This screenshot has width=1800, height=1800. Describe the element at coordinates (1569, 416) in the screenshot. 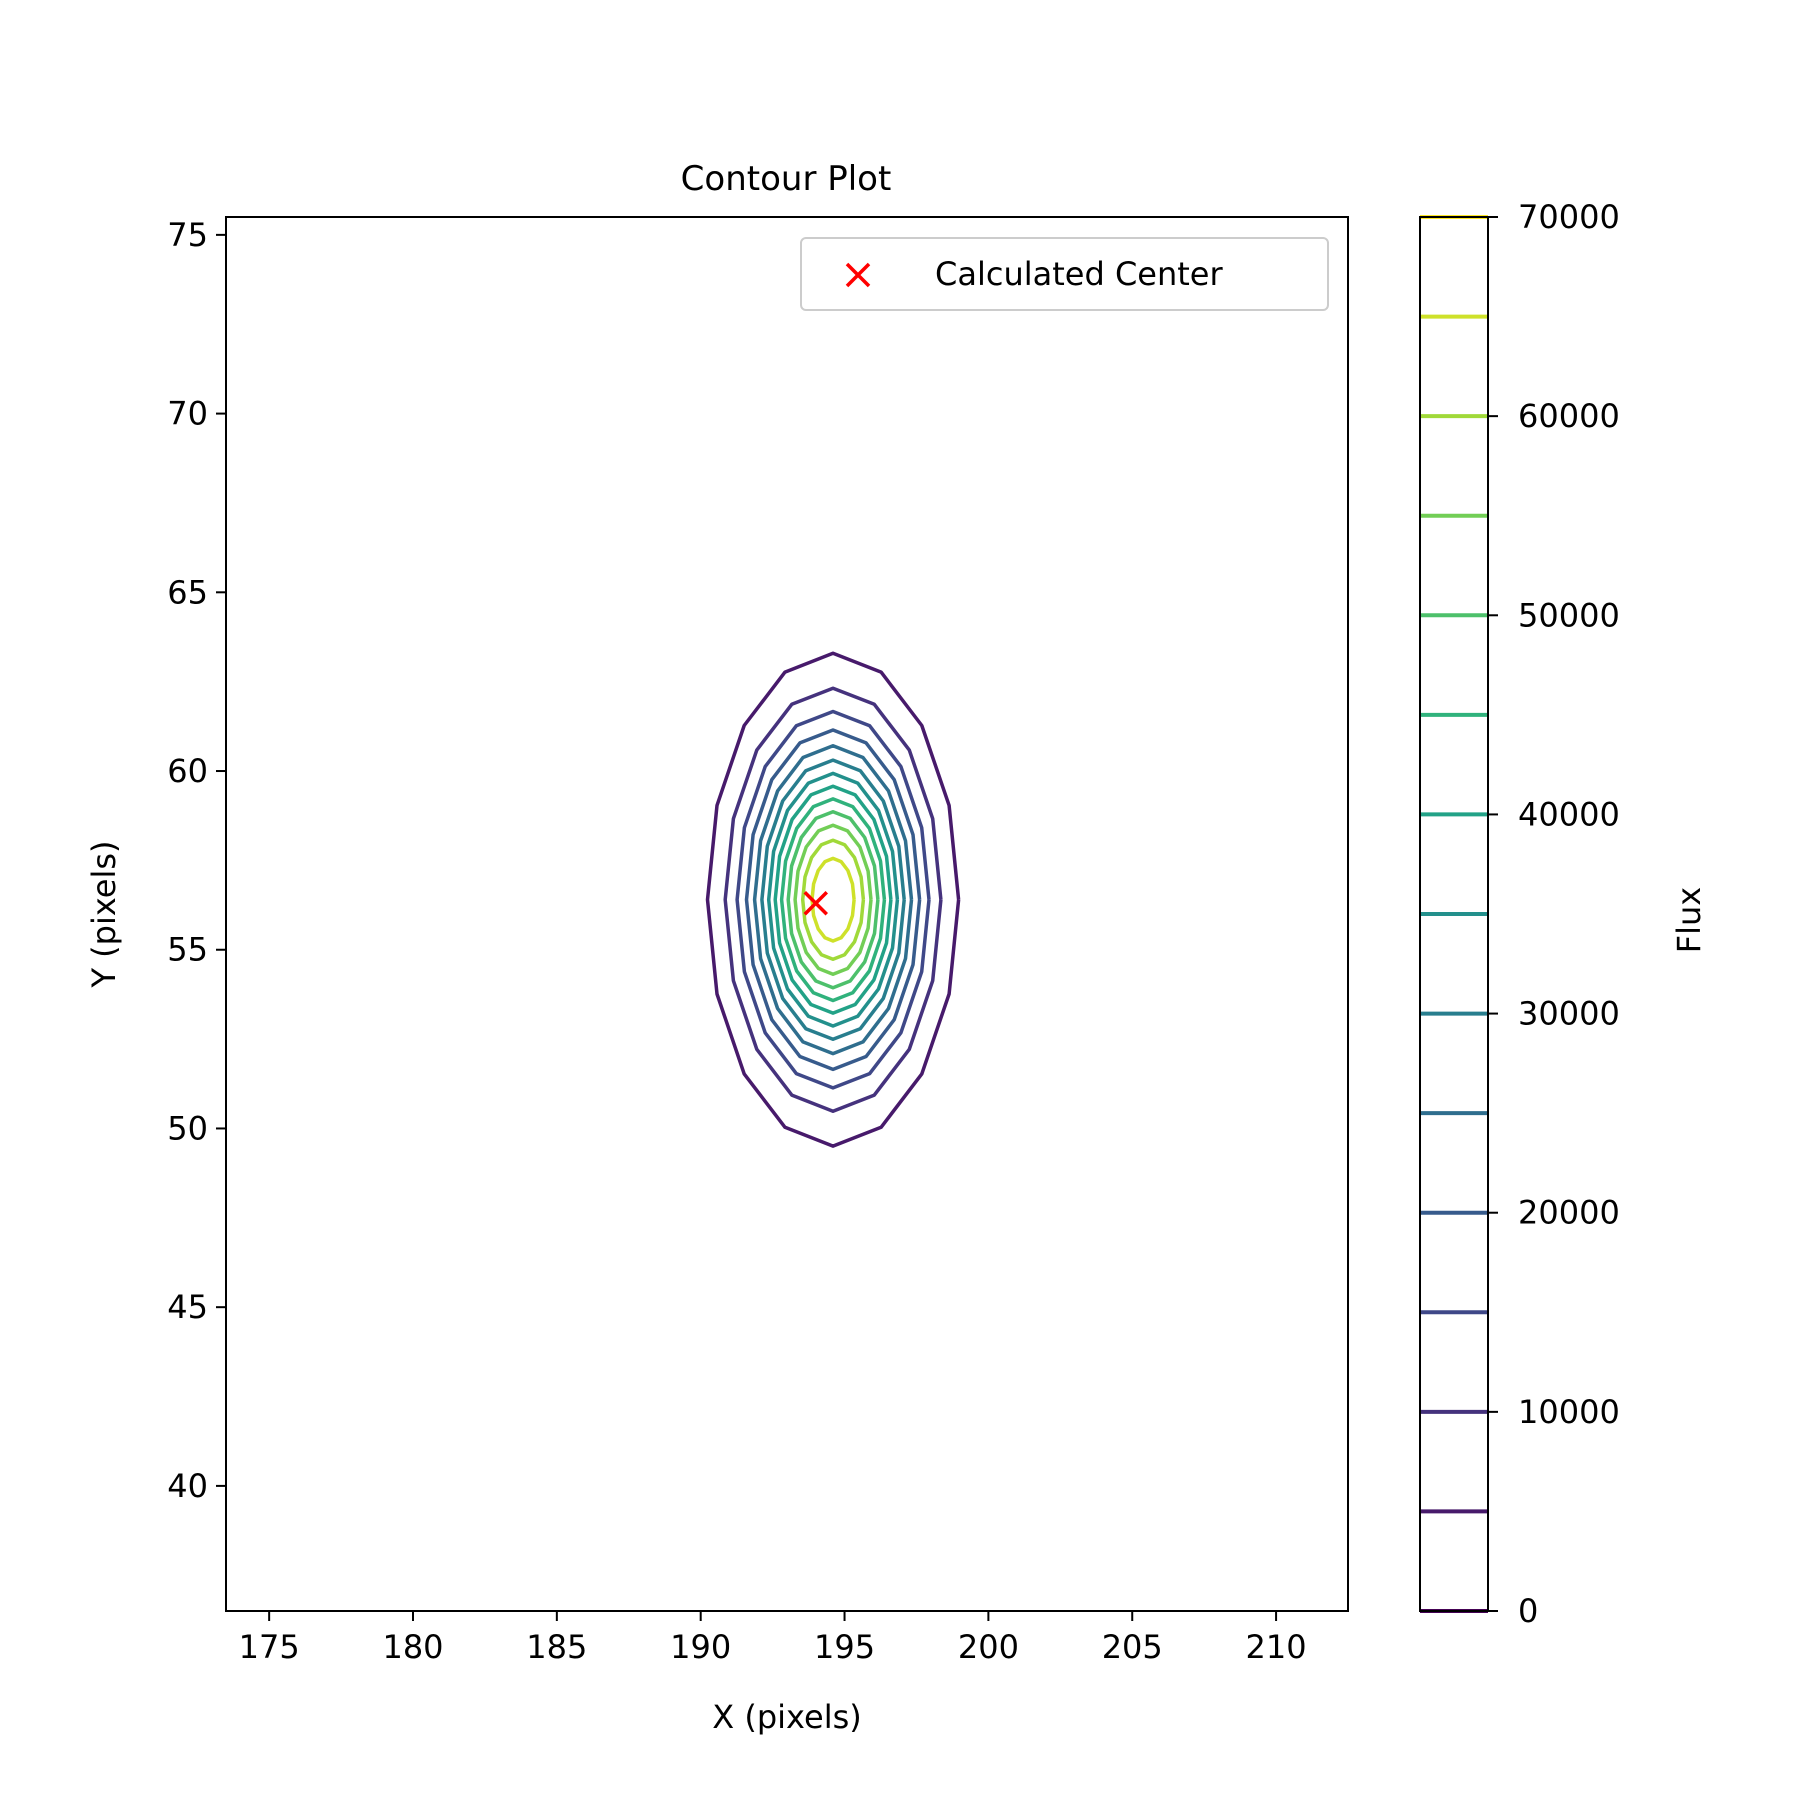

I see `colorbar-tick-label: 60000` at that location.